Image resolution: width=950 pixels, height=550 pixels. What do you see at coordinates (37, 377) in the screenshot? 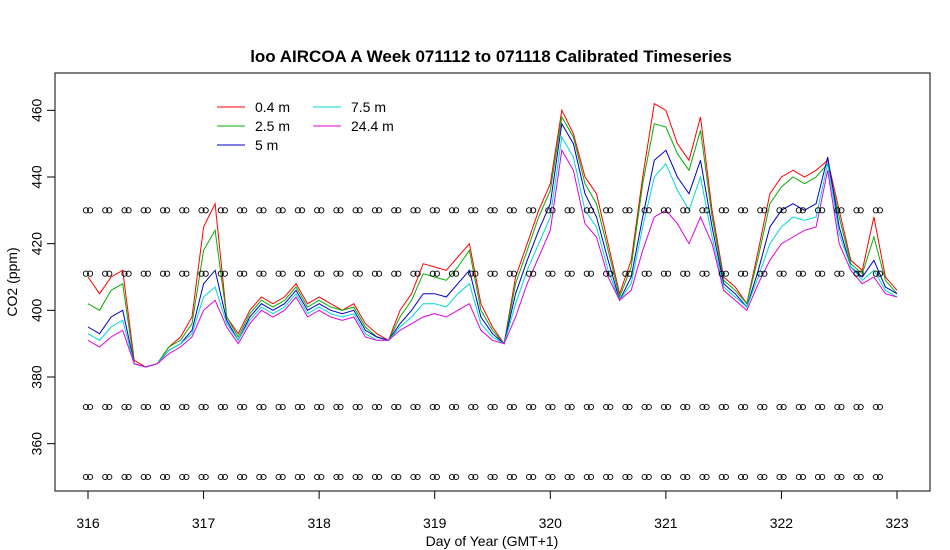
I see `y-tick-label: 380` at bounding box center [37, 377].